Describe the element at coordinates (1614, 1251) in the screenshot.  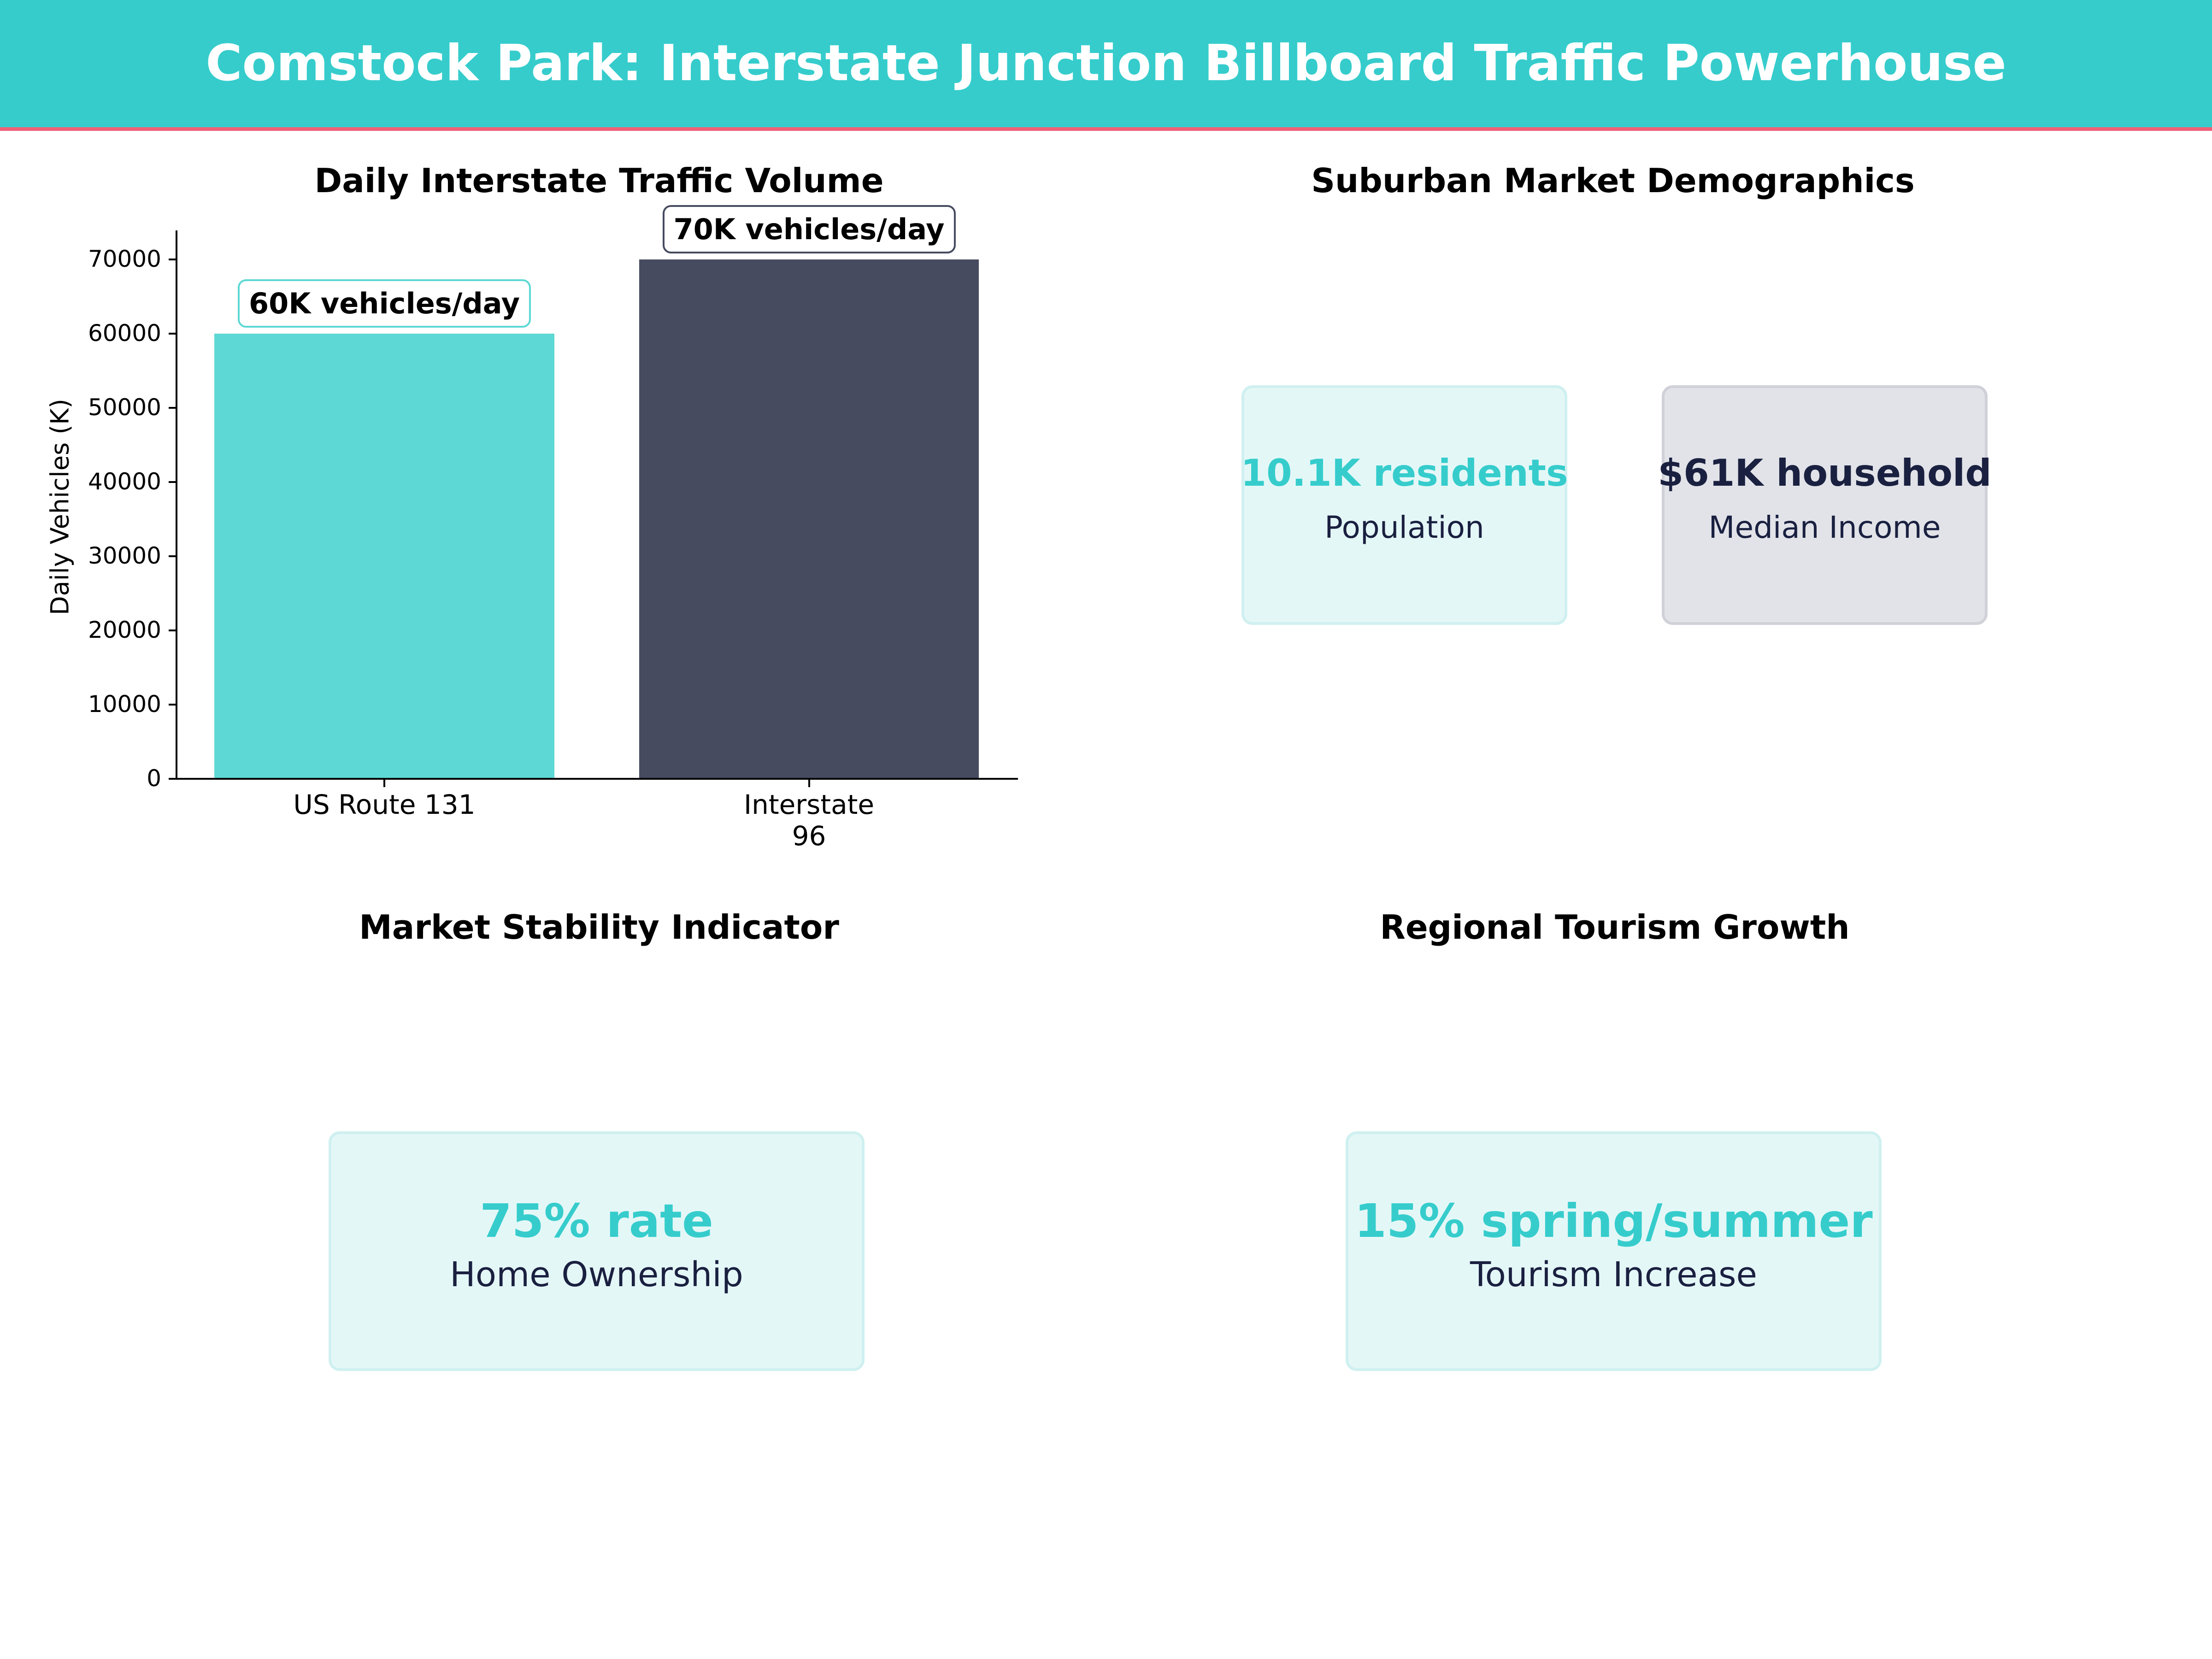
I see `tourism-card: 15% spring/summer Tourism Increase` at that location.